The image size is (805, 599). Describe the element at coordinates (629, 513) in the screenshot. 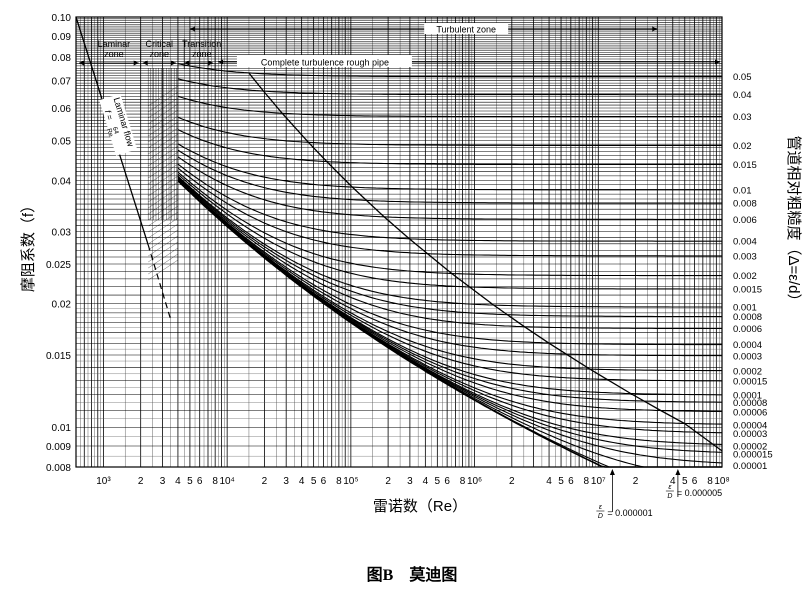

I see `extra-curve-label: = 0.000001` at that location.